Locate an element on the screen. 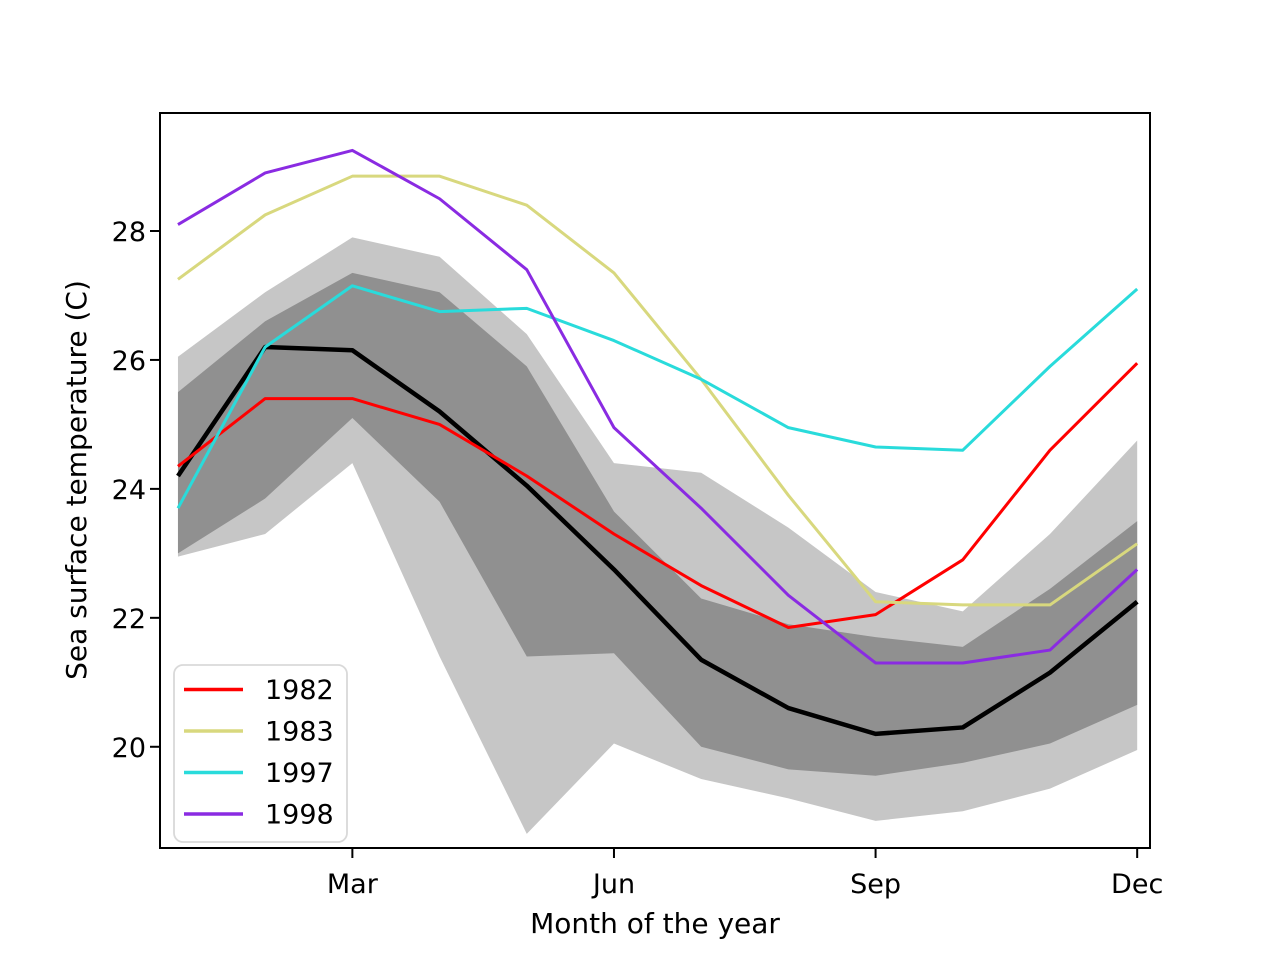 This screenshot has height=960, width=1280. legend-label-1982: 1982 is located at coordinates (299, 690).